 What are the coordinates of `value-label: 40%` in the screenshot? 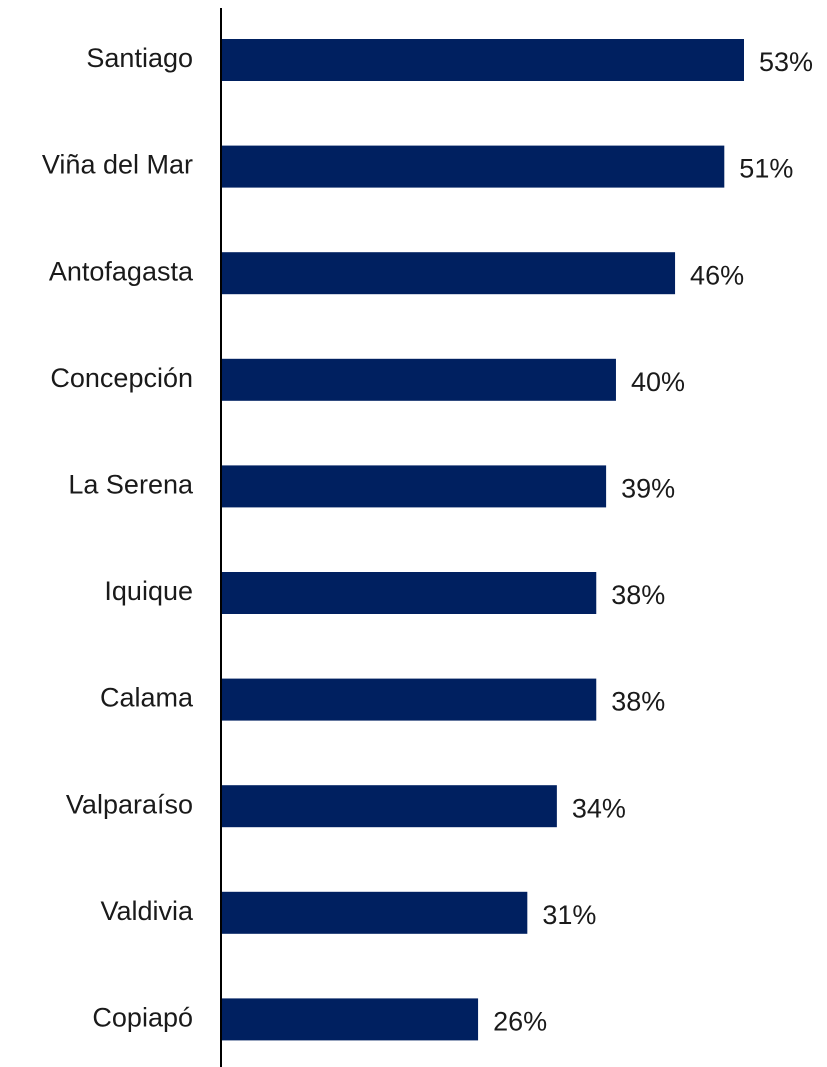 It's located at (658, 382).